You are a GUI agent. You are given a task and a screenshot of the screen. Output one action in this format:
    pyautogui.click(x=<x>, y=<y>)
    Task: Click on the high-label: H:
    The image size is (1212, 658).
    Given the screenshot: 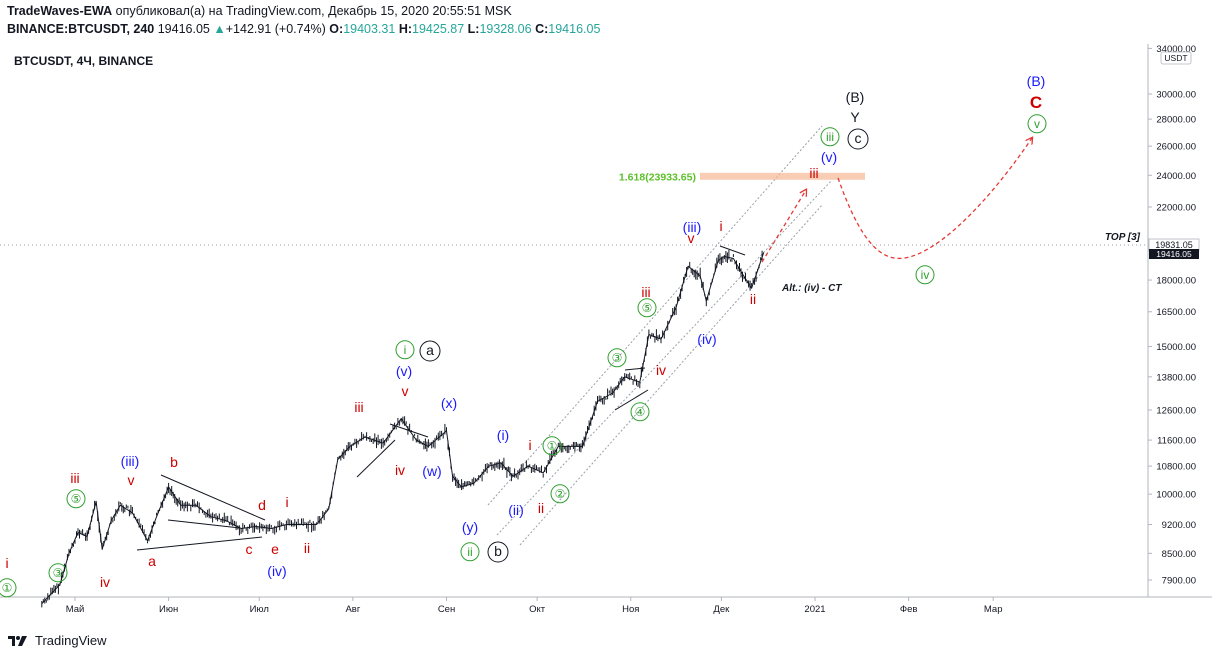 What is the action you would take?
    pyautogui.click(x=405, y=29)
    